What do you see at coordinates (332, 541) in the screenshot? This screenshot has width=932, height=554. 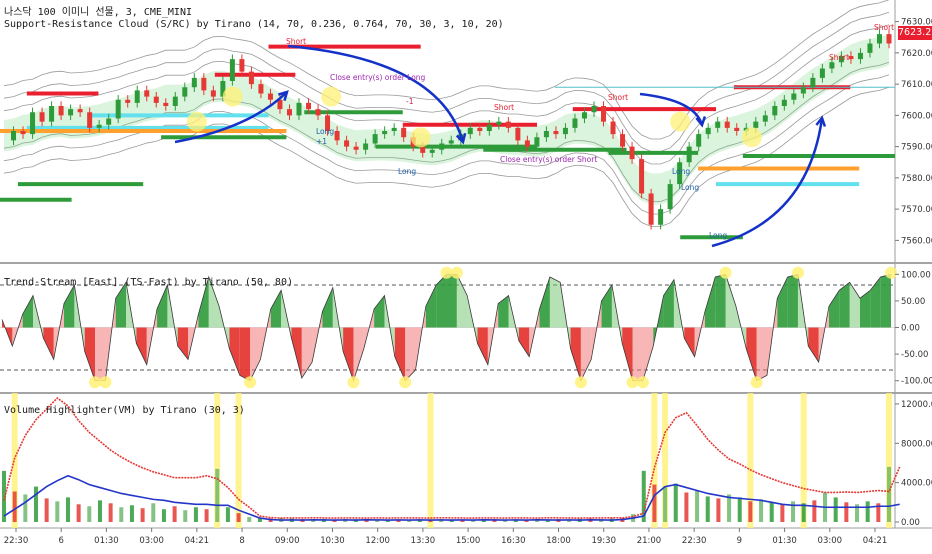 I see `x-tick-label: 10:30` at bounding box center [332, 541].